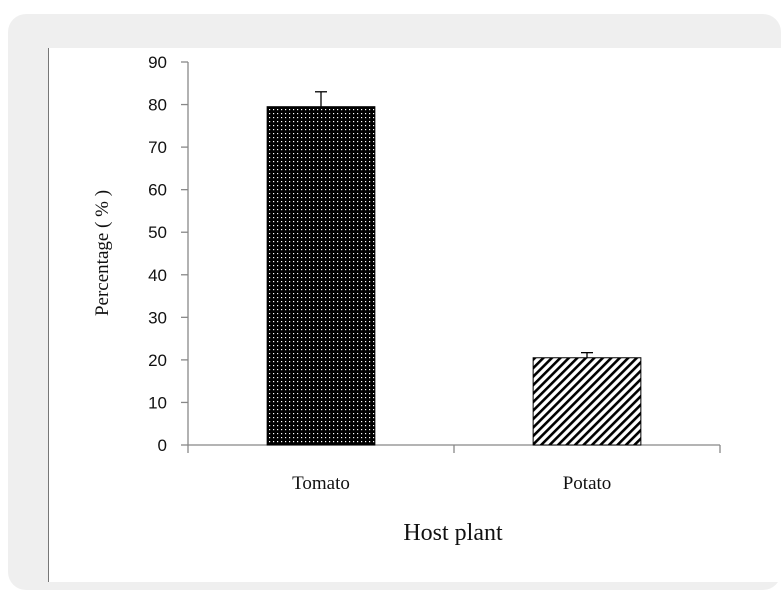 The image size is (781, 596). I want to click on y-tick-label: 80, so click(157, 105).